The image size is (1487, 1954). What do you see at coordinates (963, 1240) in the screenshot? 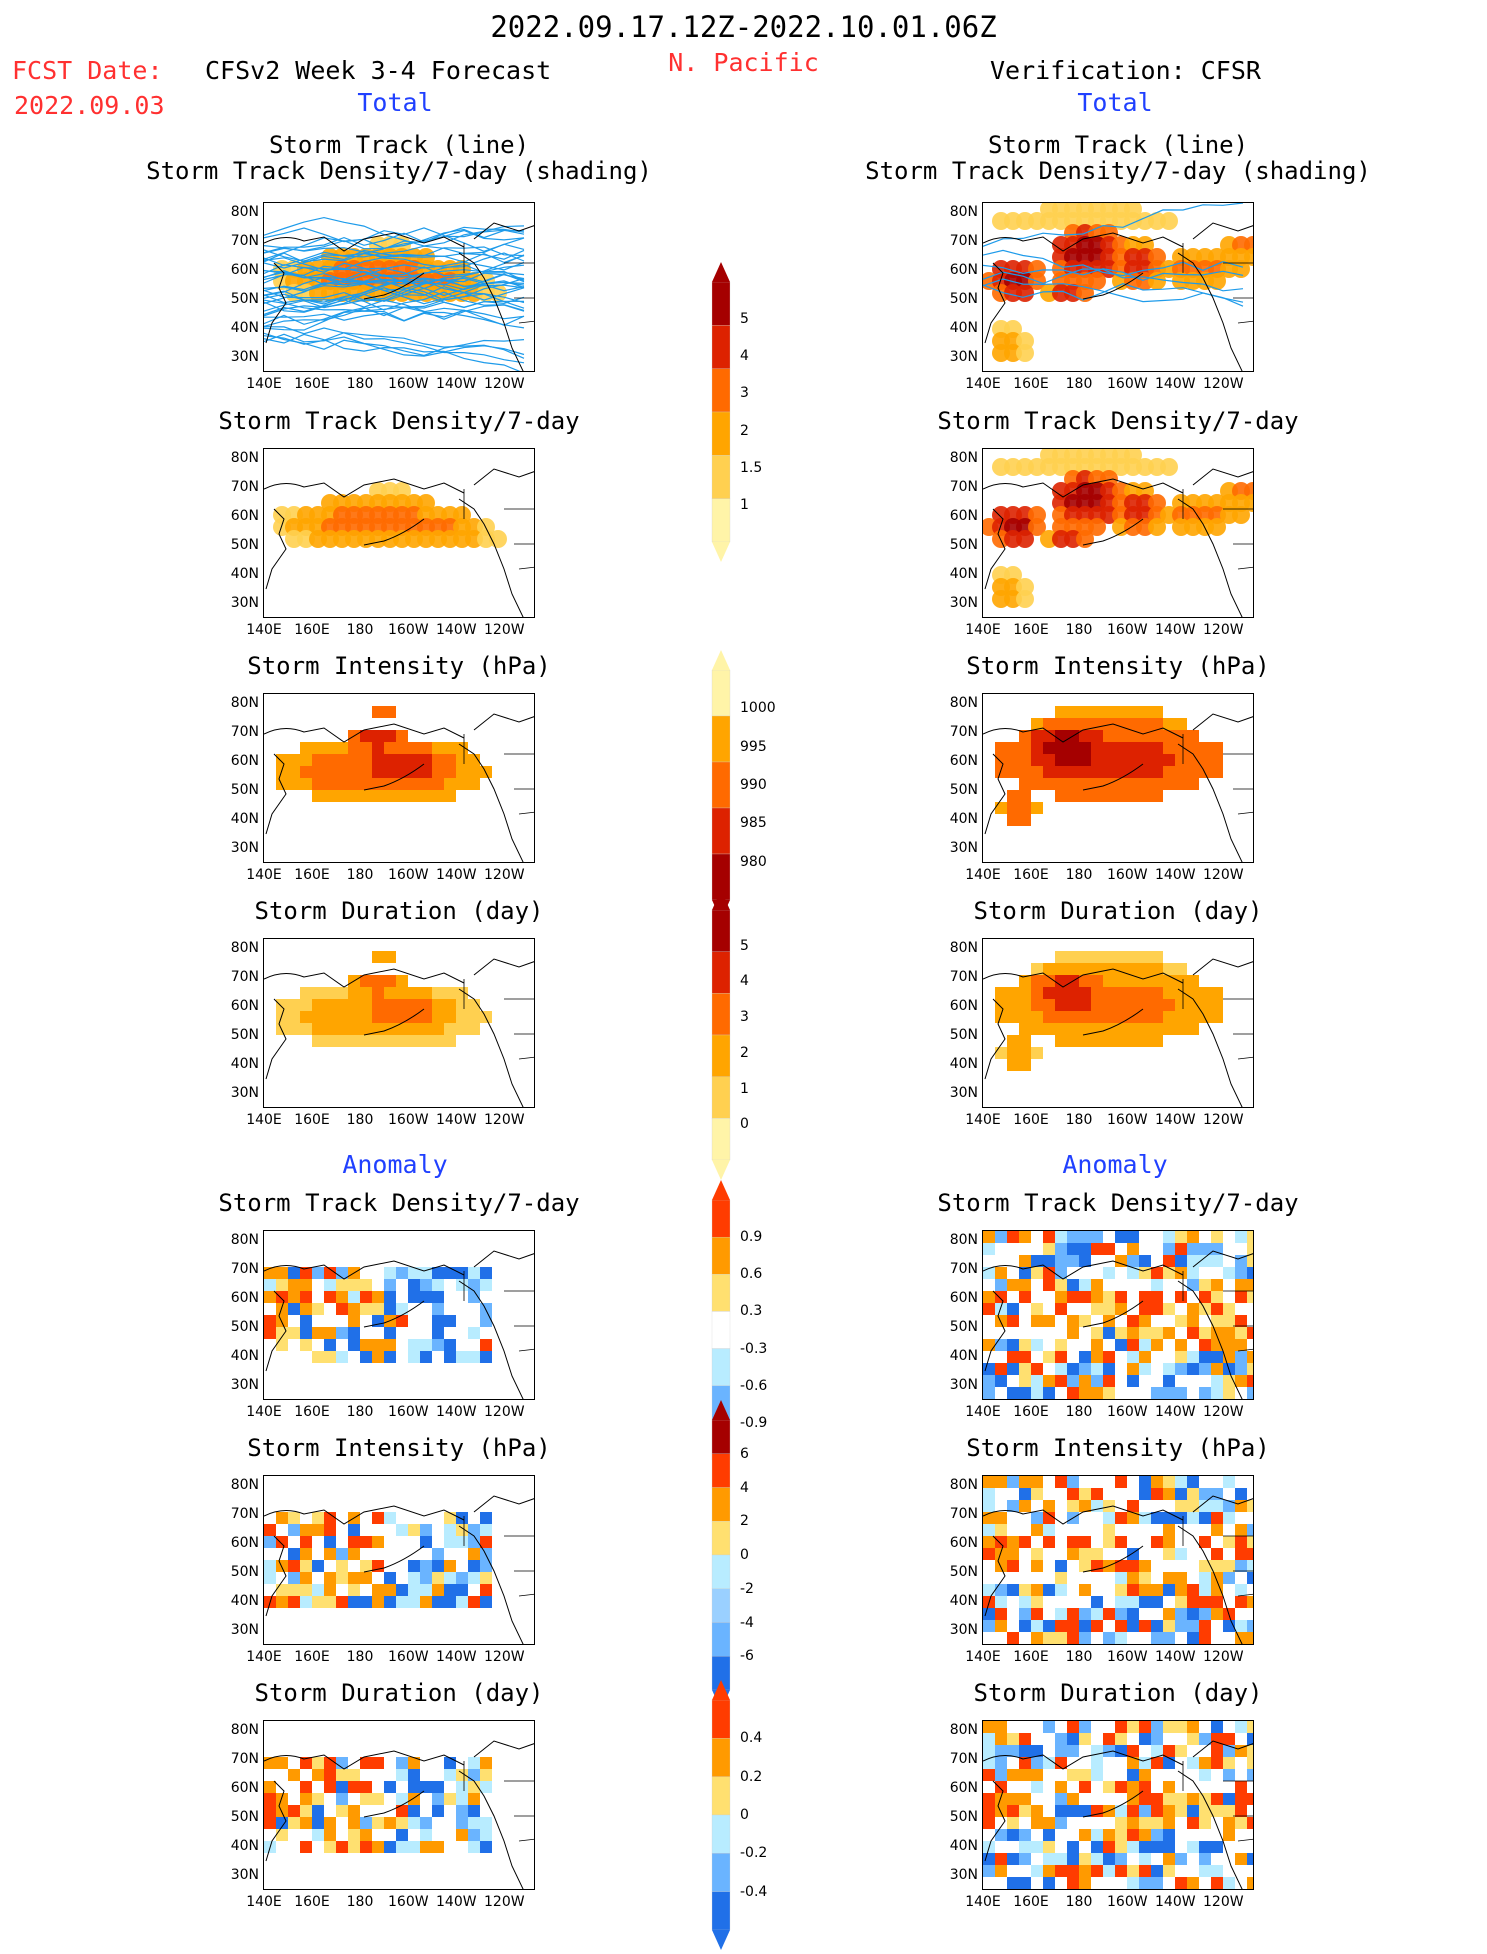
I see `verif-anom-density-lat-tick: 80N` at bounding box center [963, 1240].